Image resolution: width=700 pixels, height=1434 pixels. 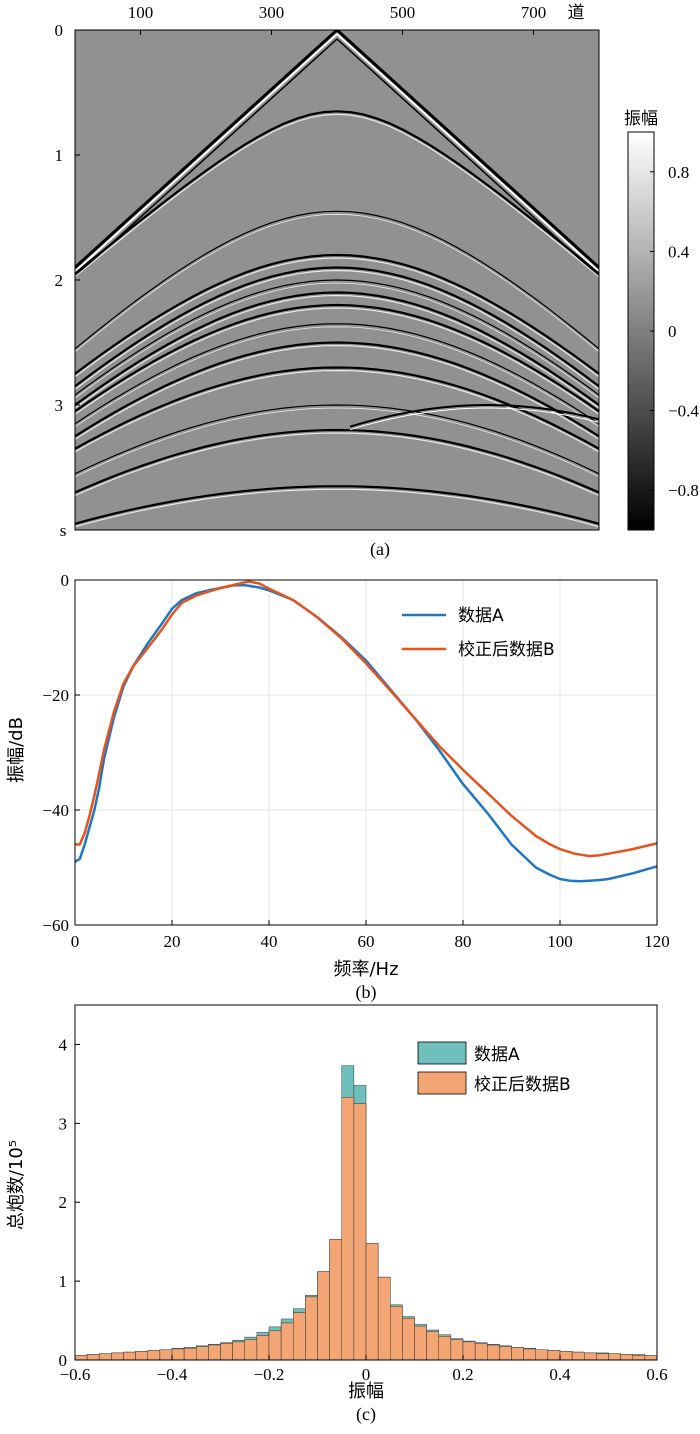 I want to click on a-x-tick-label: 700, so click(x=534, y=12).